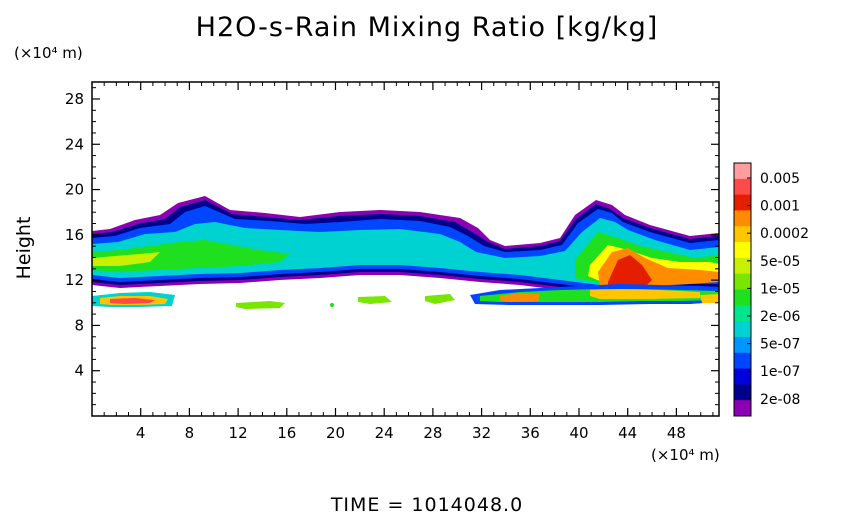 This screenshot has height=519, width=854. Describe the element at coordinates (74, 99) in the screenshot. I see `y-tick-label: 28` at that location.